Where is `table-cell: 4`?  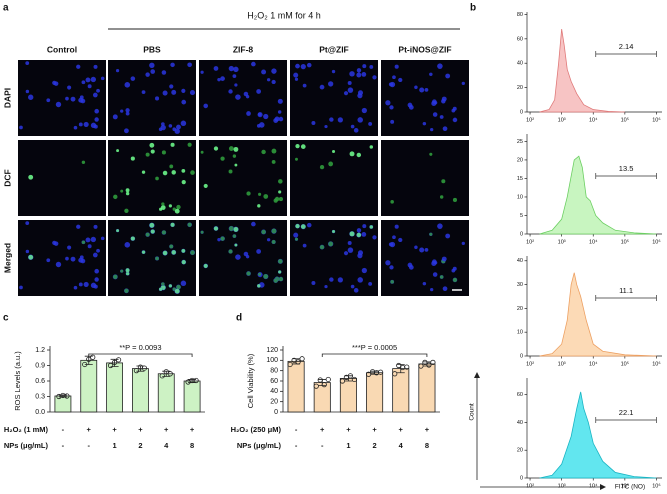 table-cell: 4 is located at coordinates (166, 445).